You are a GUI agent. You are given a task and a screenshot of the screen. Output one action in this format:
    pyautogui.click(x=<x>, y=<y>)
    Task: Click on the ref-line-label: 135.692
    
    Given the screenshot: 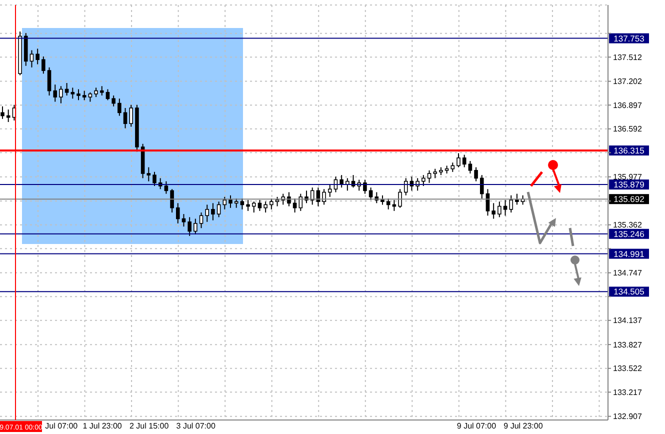 What is the action you would take?
    pyautogui.click(x=629, y=199)
    